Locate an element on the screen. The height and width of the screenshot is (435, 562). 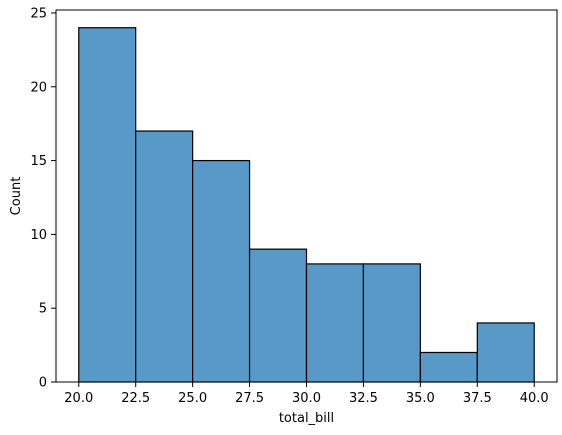
x-tick-label: 35.0 is located at coordinates (420, 398).